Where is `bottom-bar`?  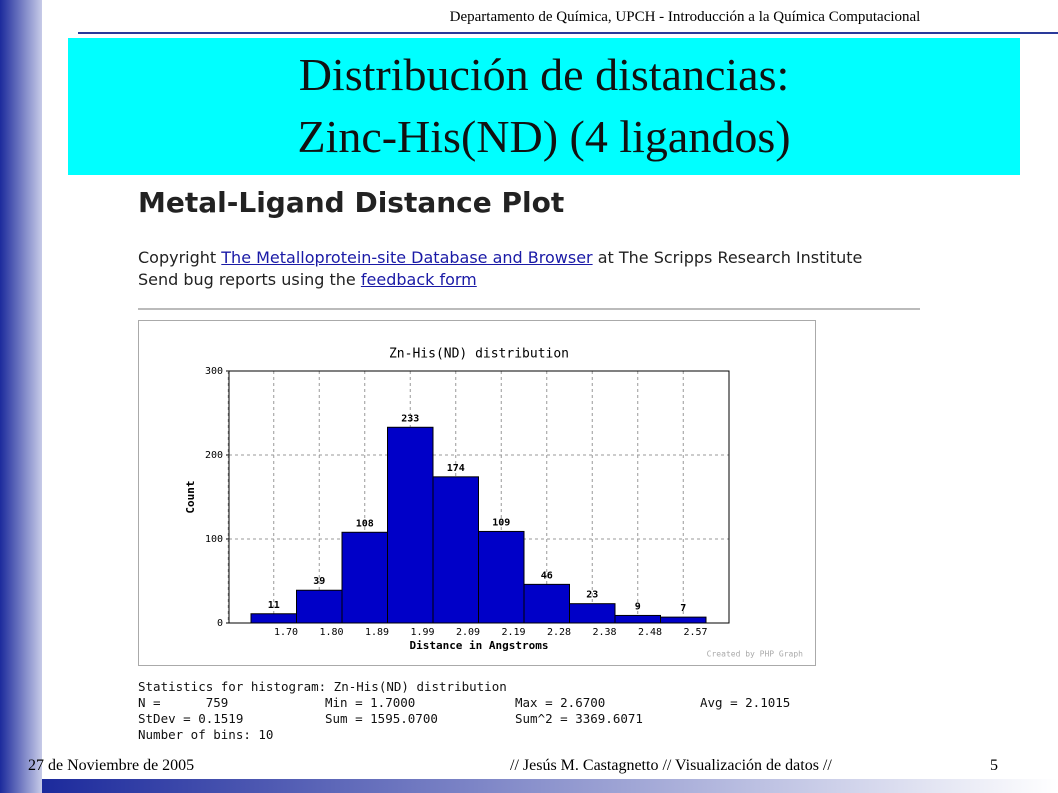 bottom-bar is located at coordinates (550, 786).